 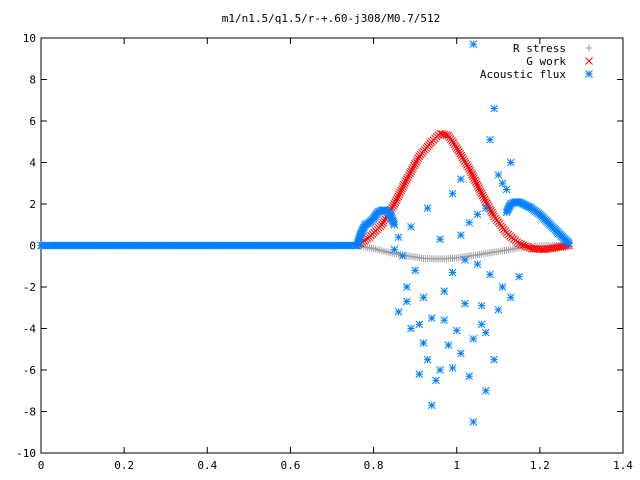 What do you see at coordinates (540, 465) in the screenshot?
I see `x-tick-label: 1.2` at bounding box center [540, 465].